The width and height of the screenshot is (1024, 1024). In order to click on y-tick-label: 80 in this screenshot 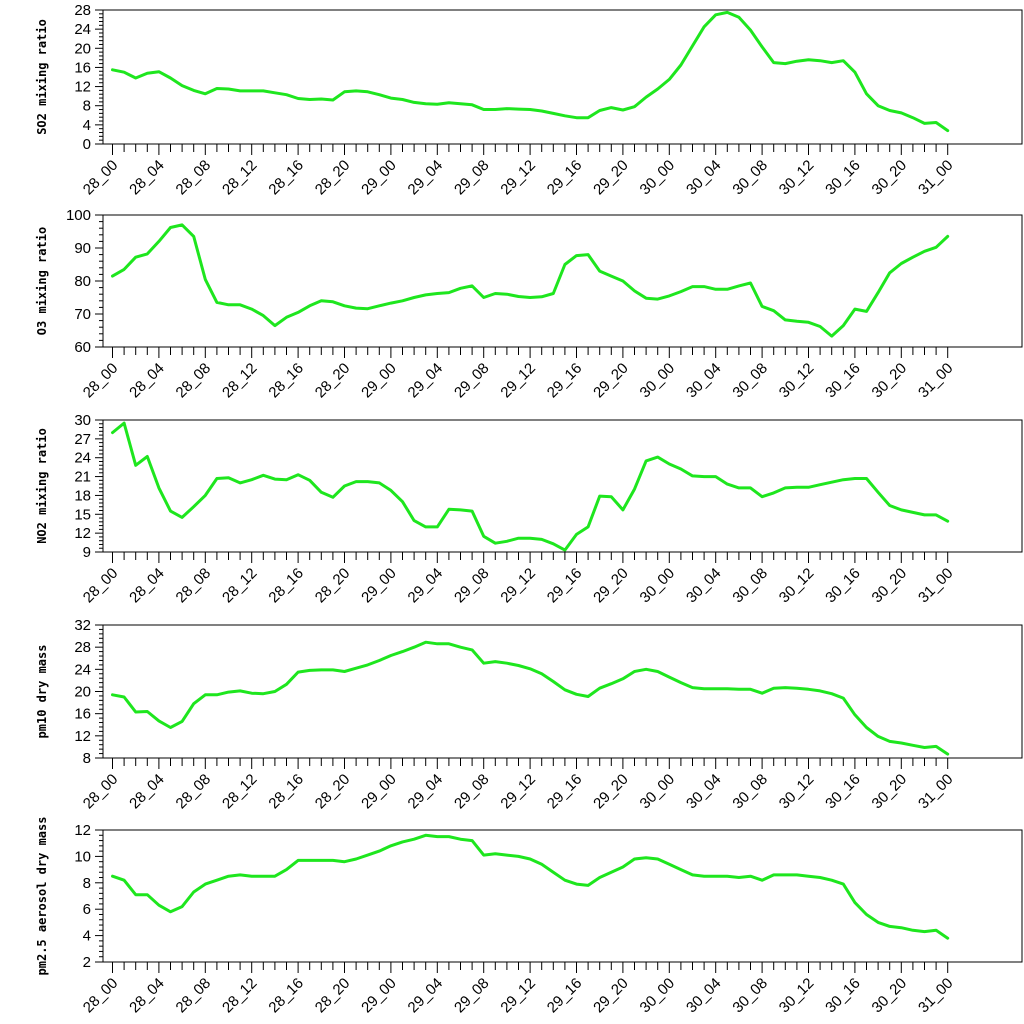, I will do `click(82, 281)`.